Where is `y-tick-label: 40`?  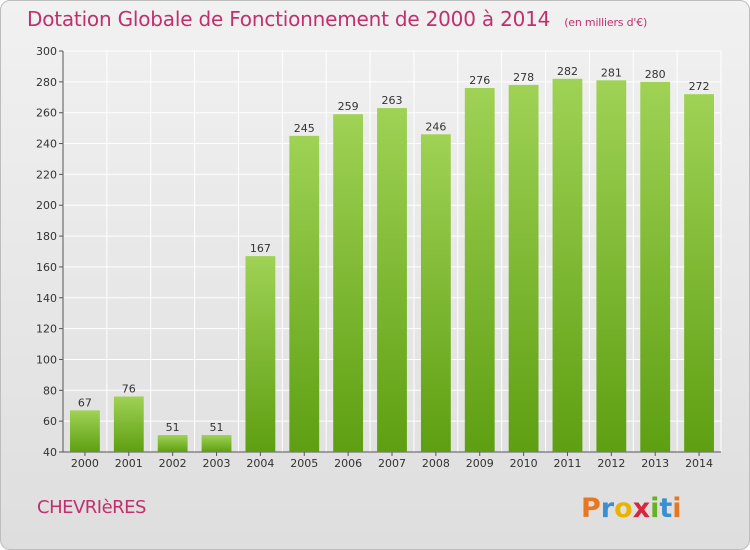
y-tick-label: 40 is located at coordinates (50, 452).